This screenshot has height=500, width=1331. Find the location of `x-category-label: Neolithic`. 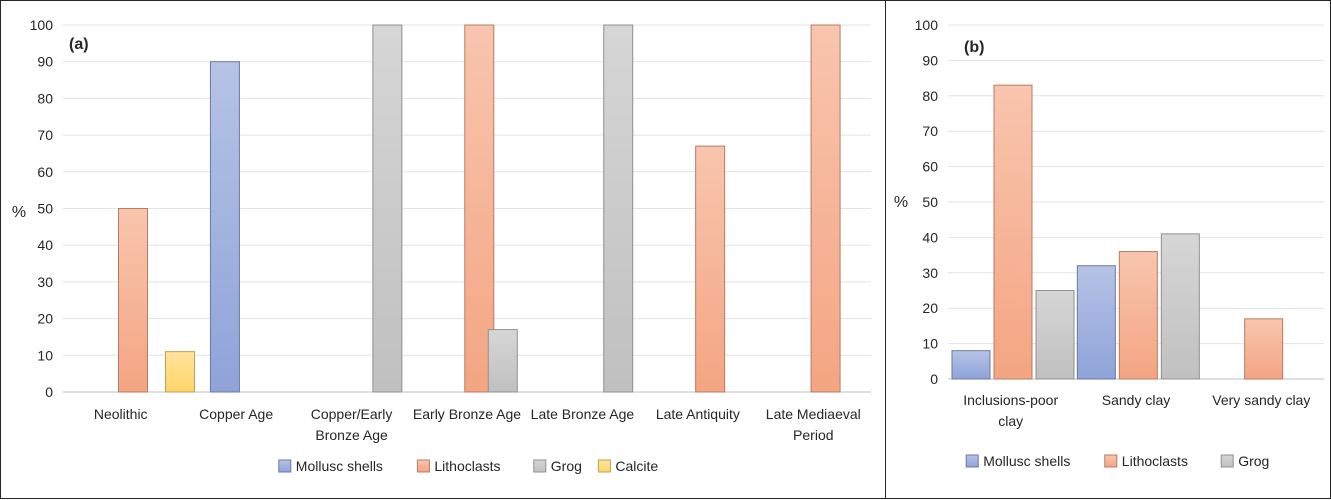

x-category-label: Neolithic is located at coordinates (121, 414).